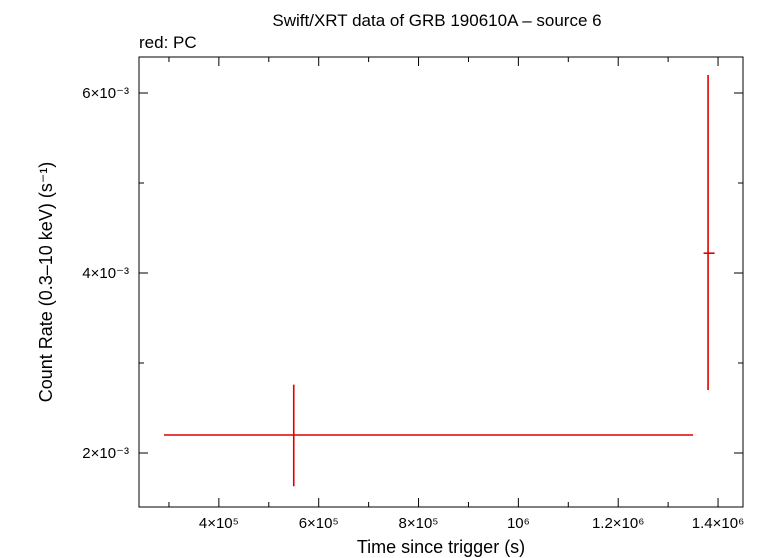  Describe the element at coordinates (46, 282) in the screenshot. I see `y-axis-label: Count Rate (0.3–10 keV) (s⁻¹)` at that location.